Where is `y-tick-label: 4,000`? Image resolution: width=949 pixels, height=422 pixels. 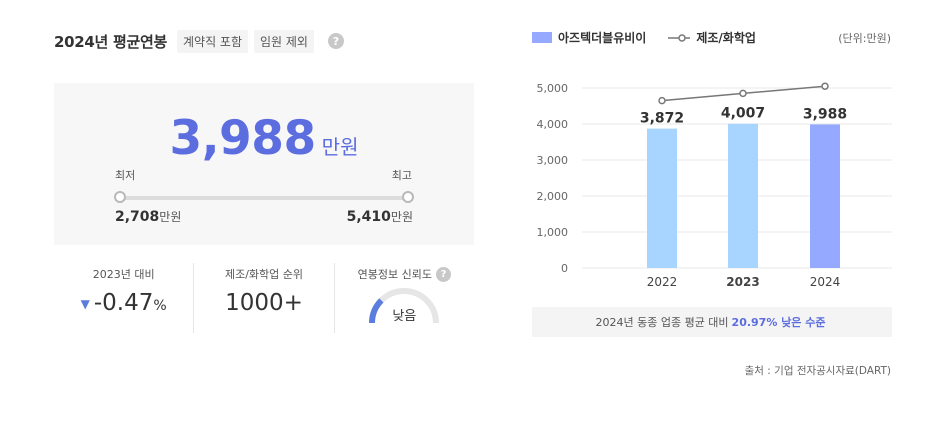 y-tick-label: 4,000 is located at coordinates (553, 124).